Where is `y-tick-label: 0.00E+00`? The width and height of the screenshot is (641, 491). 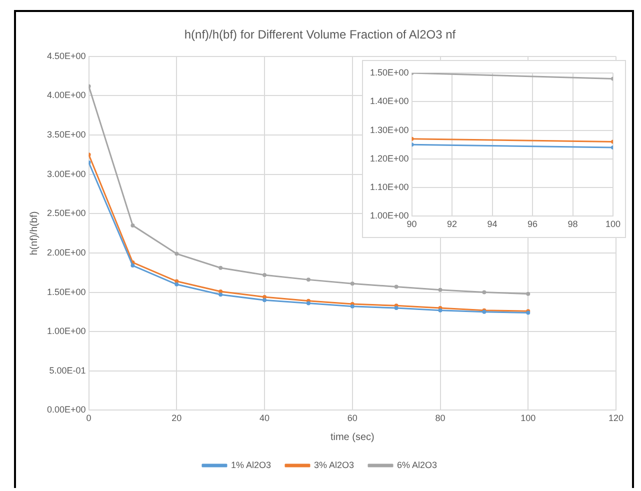
y-tick-label: 0.00E+00 is located at coordinates (66, 409).